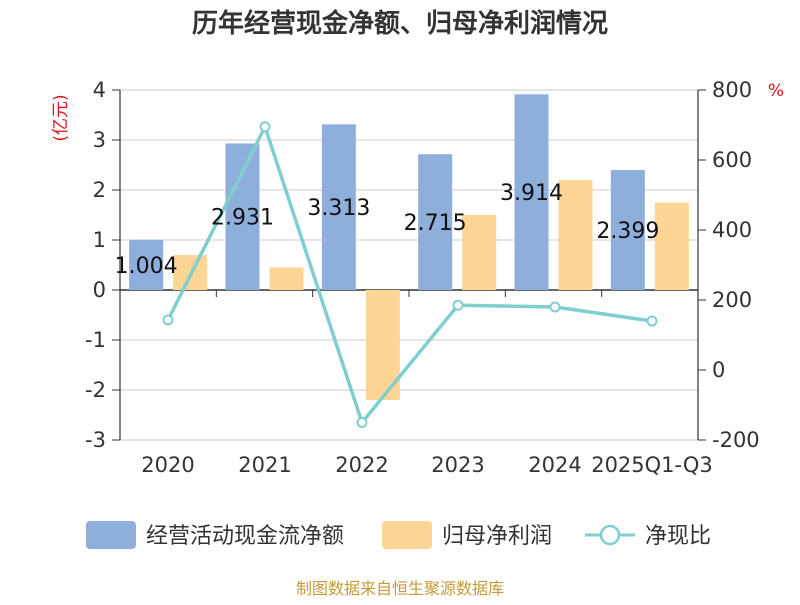  What do you see at coordinates (361, 465) in the screenshot?
I see `x-axis-category-label: 2022` at bounding box center [361, 465].